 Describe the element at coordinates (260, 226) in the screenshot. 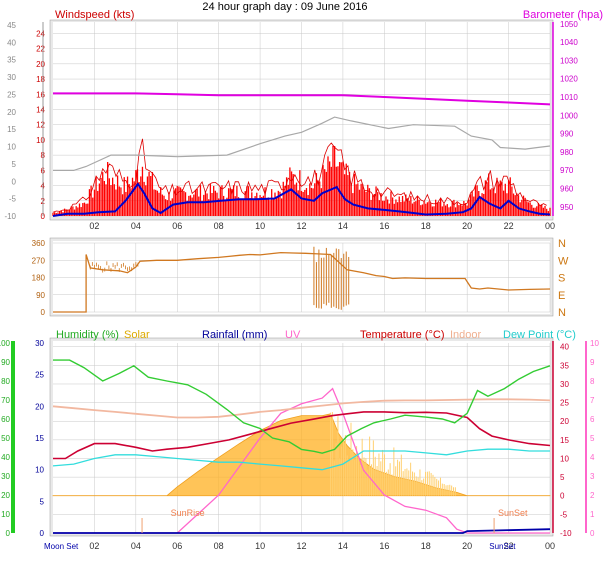

I see `x-tick-label: 10` at that location.